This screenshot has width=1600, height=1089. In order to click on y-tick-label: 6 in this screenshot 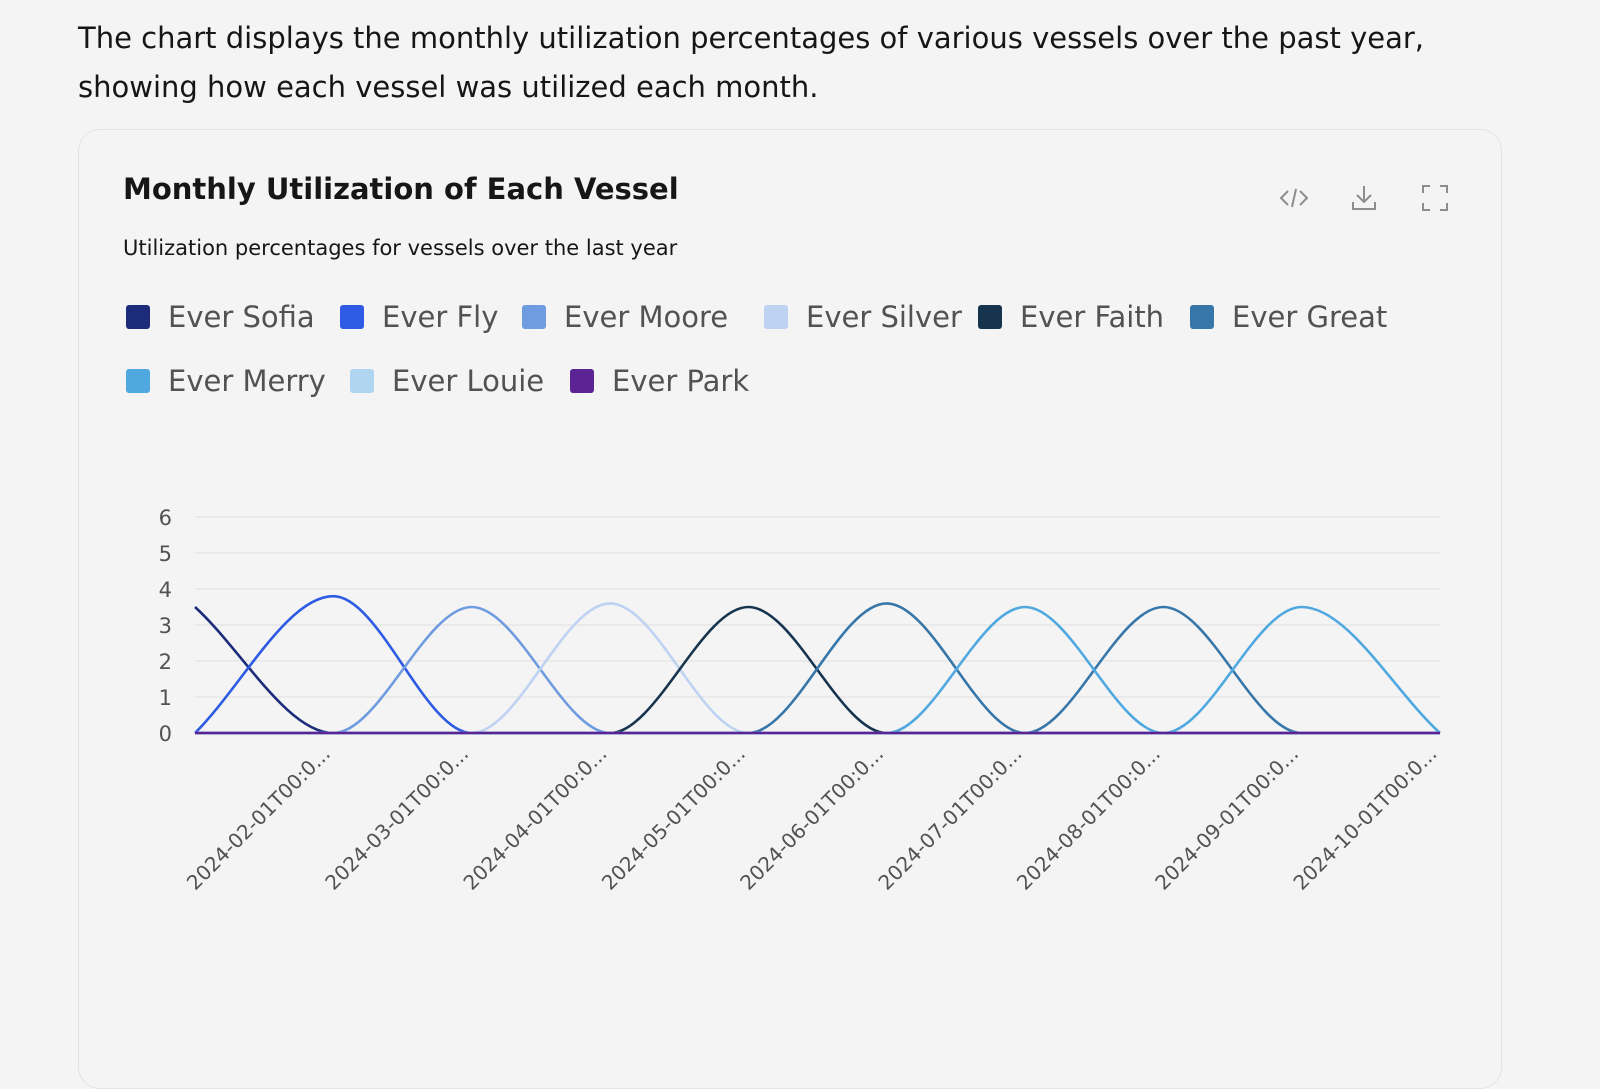, I will do `click(165, 518)`.